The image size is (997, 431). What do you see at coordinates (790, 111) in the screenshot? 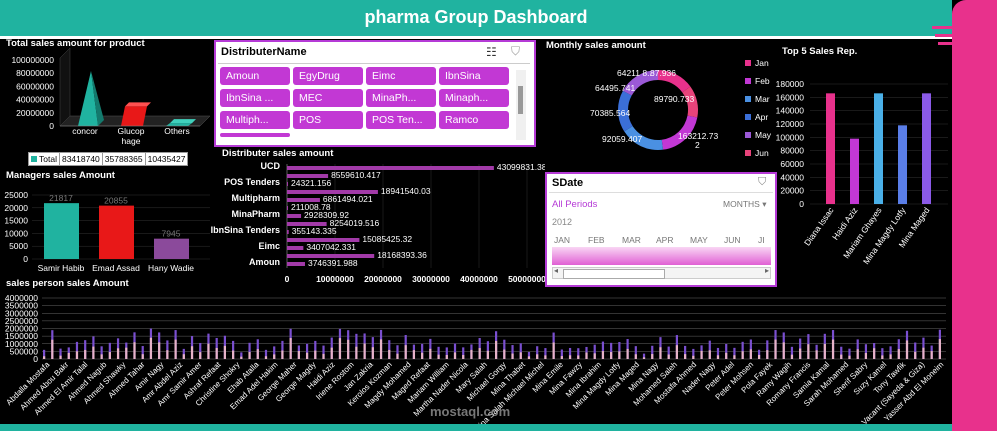
I see `y-tick-label: 140000` at bounding box center [790, 111].